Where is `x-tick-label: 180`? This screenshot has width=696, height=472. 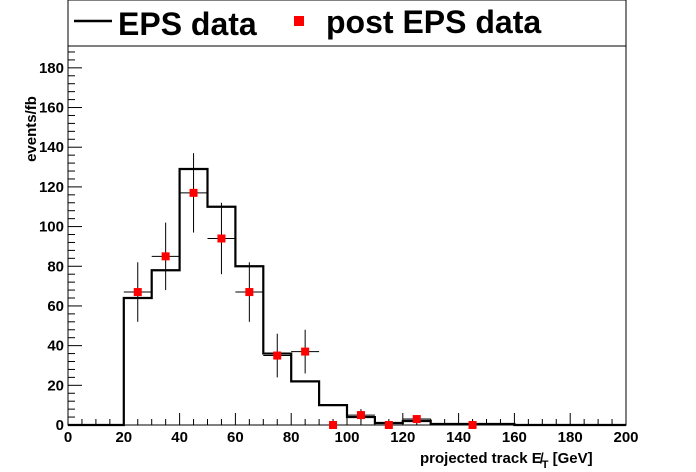 x-tick-label: 180 is located at coordinates (570, 437).